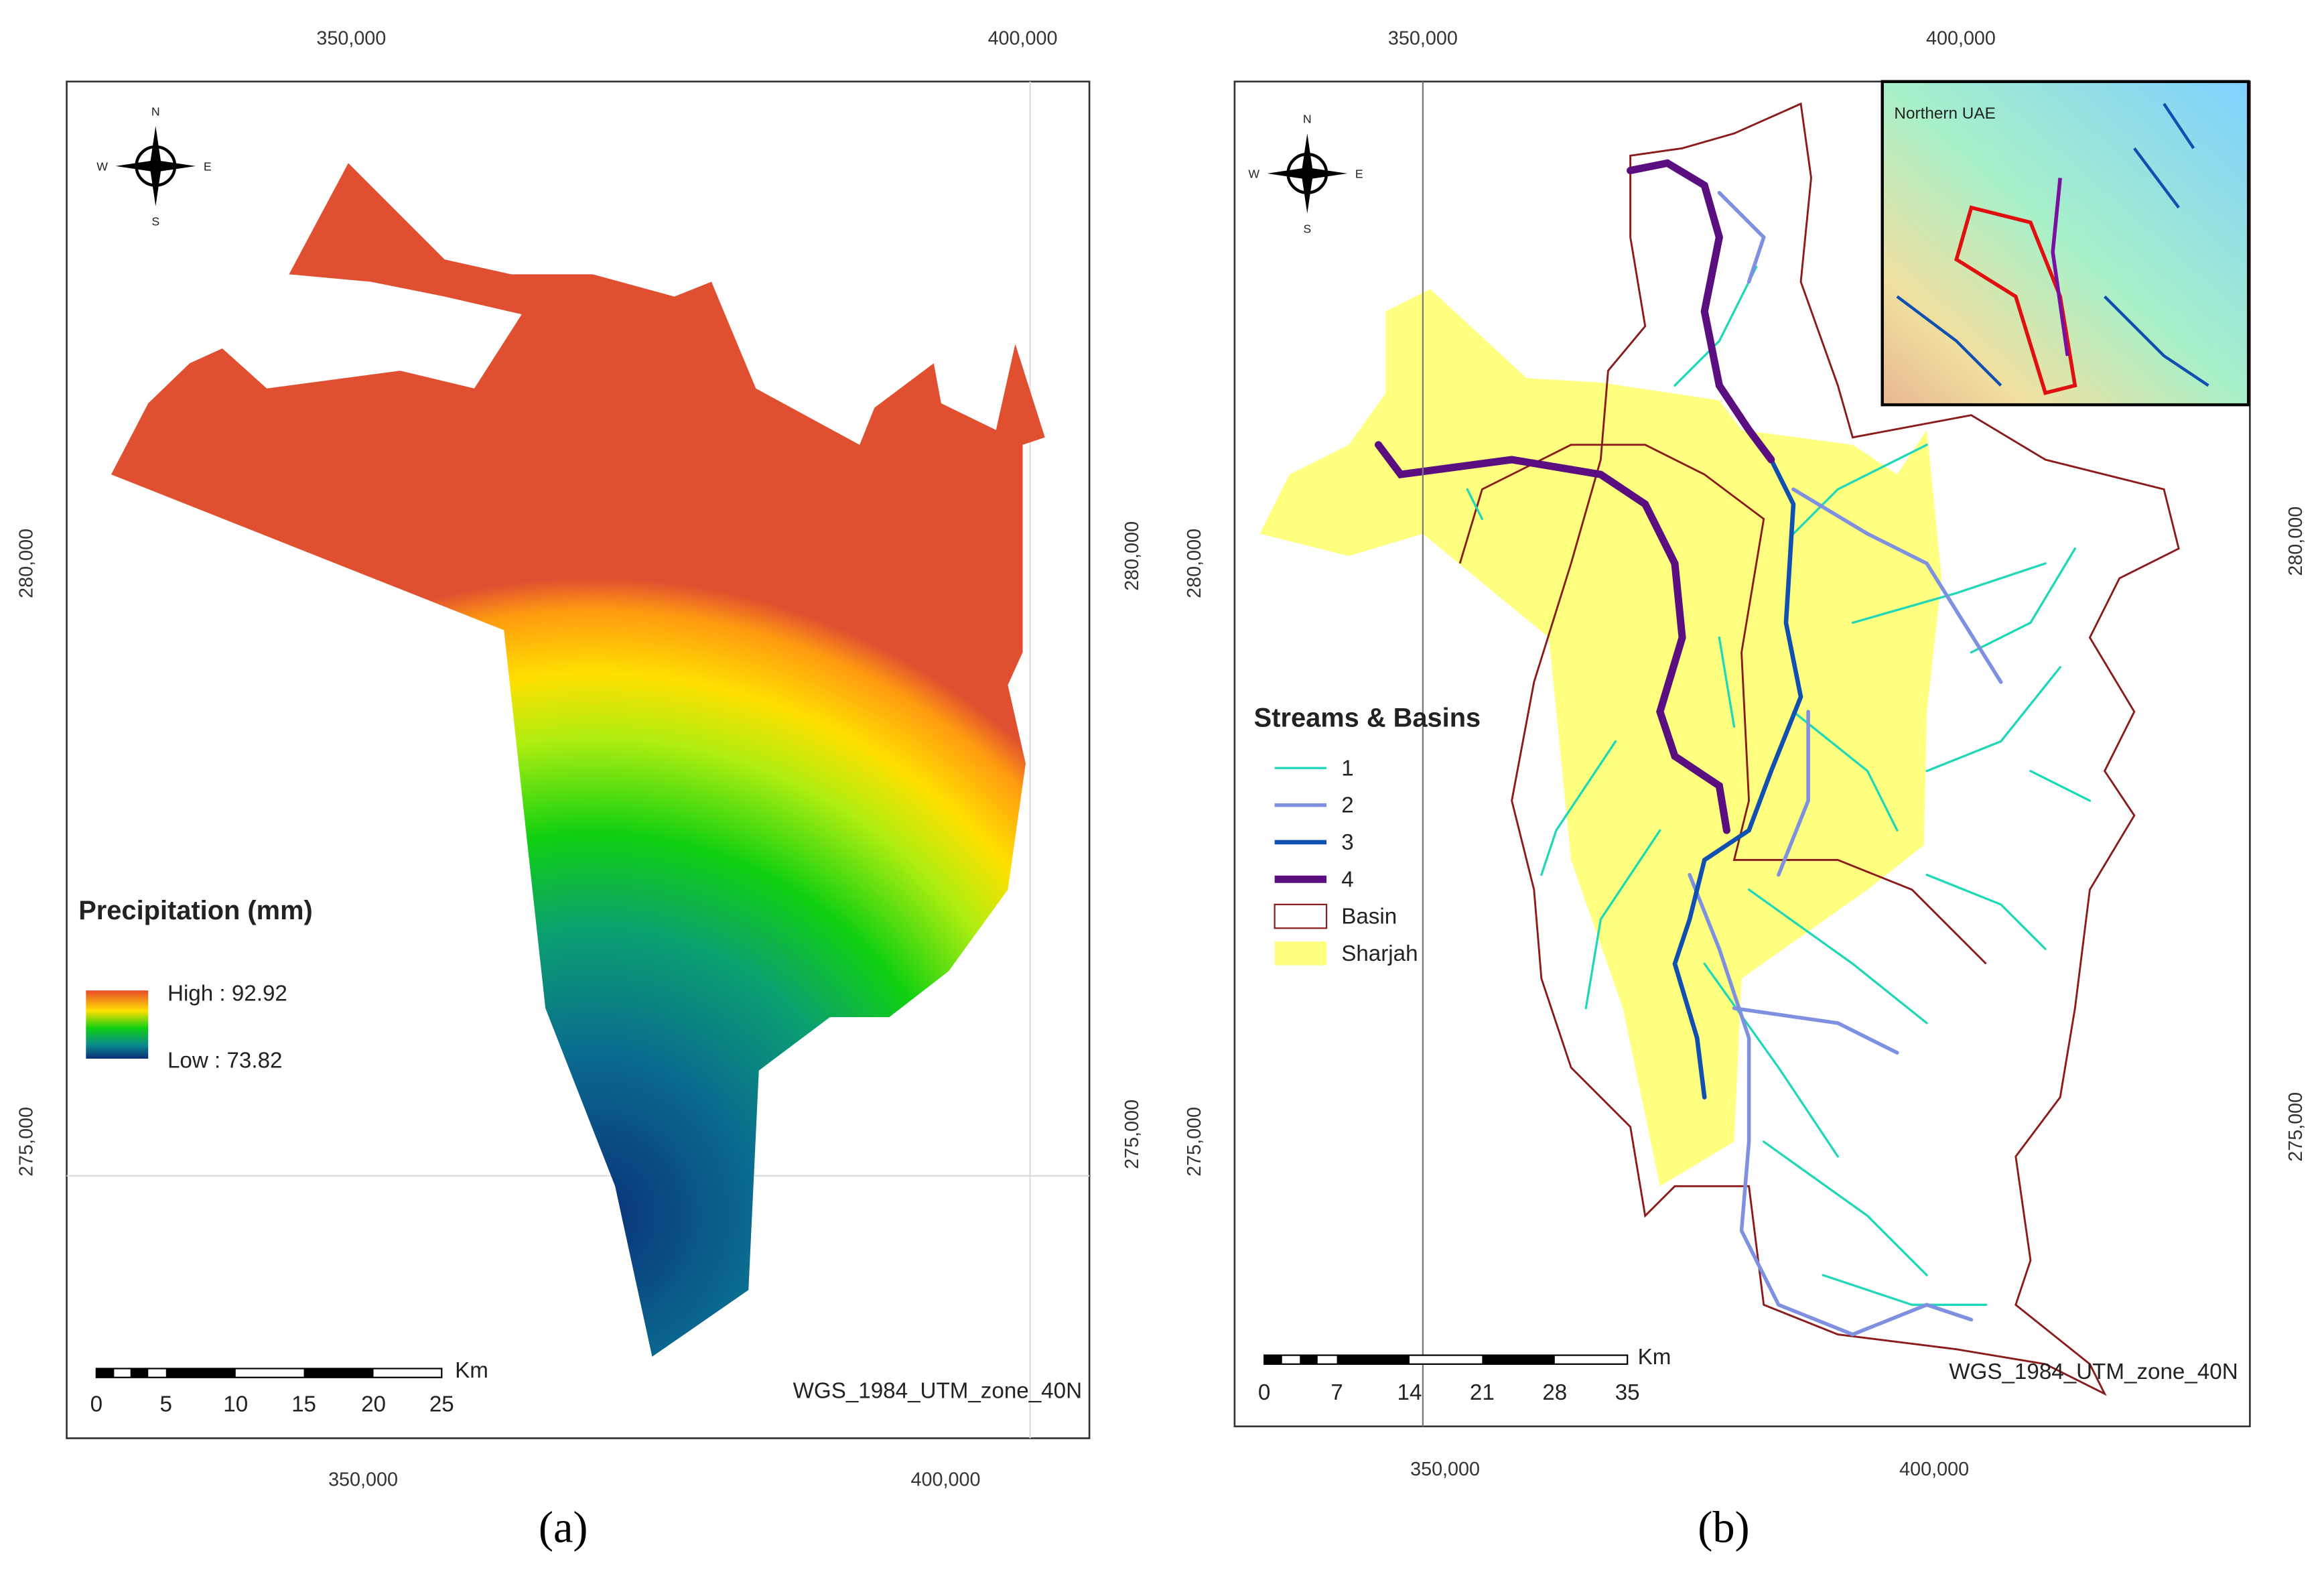 The width and height of the screenshot is (2324, 1588). Describe the element at coordinates (227, 994) in the screenshot. I see `legend-item: High : 92.92` at that location.